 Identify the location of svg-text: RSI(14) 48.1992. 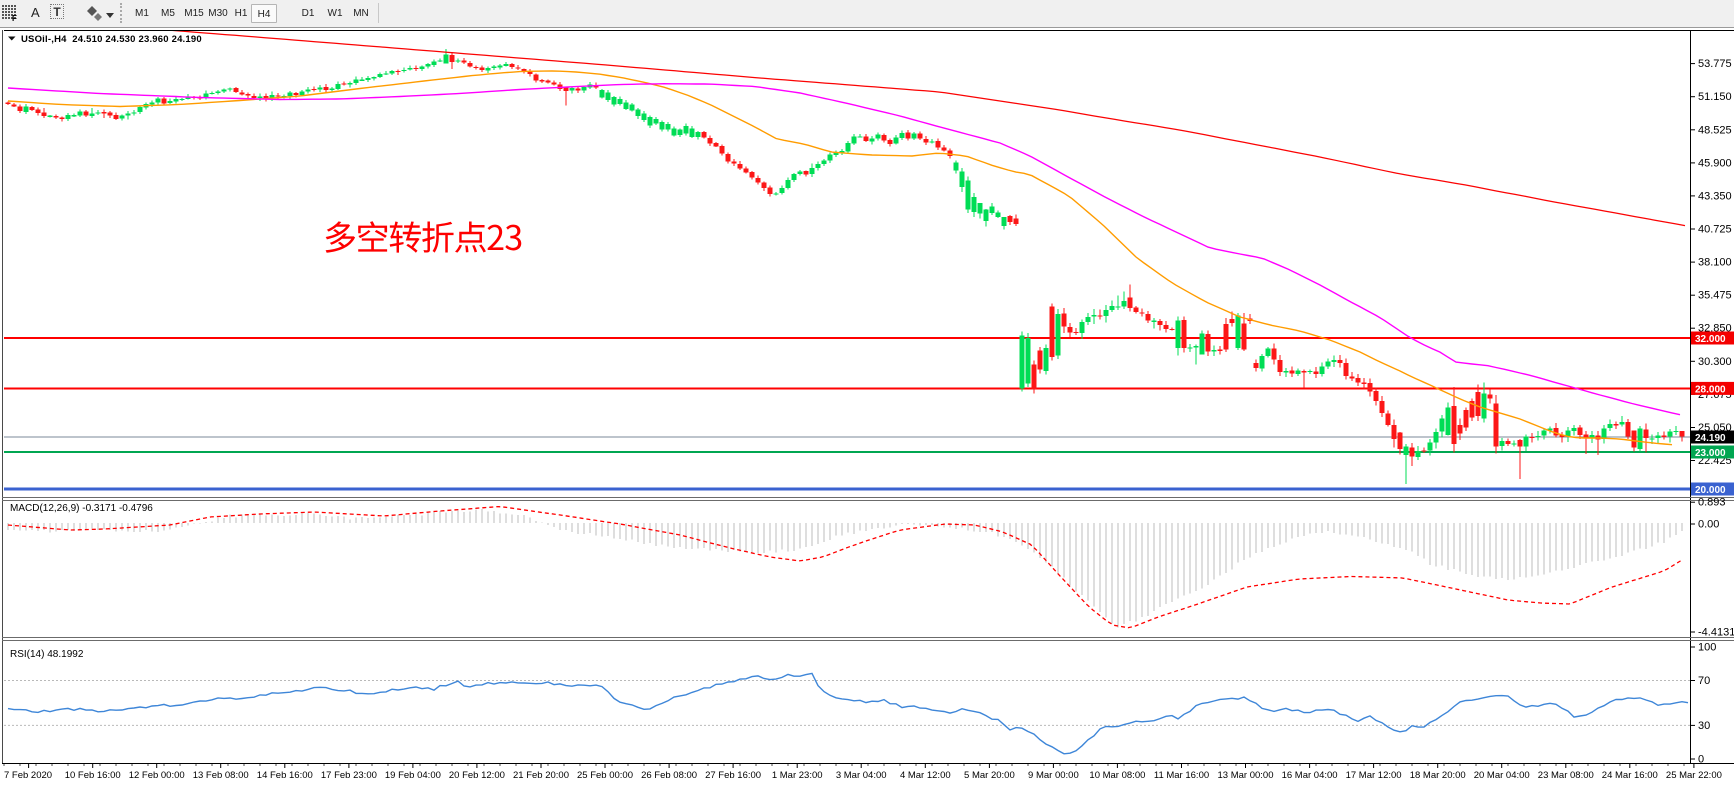
(47, 654).